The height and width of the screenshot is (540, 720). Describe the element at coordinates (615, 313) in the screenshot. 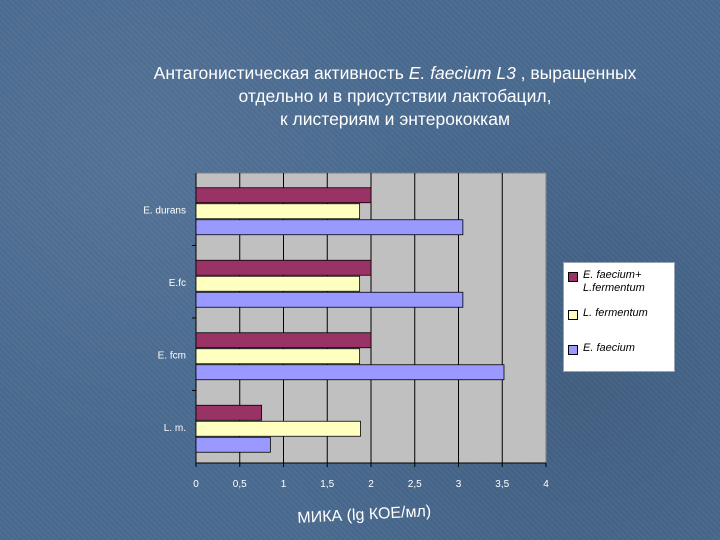

I see `legend-label-l-fermentum: L. fermentum` at that location.